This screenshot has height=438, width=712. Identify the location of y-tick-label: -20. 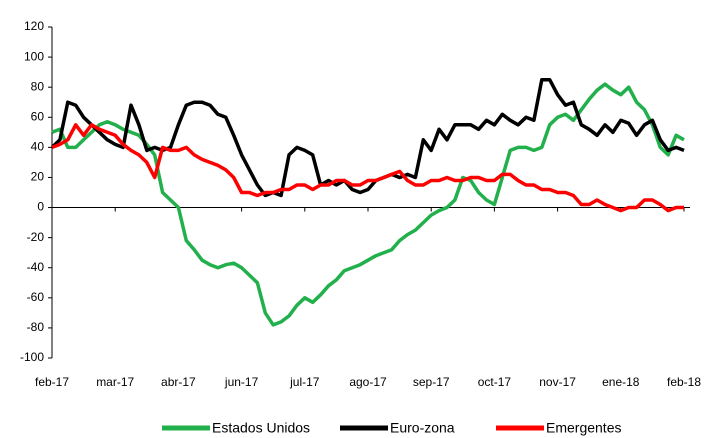
(36, 237).